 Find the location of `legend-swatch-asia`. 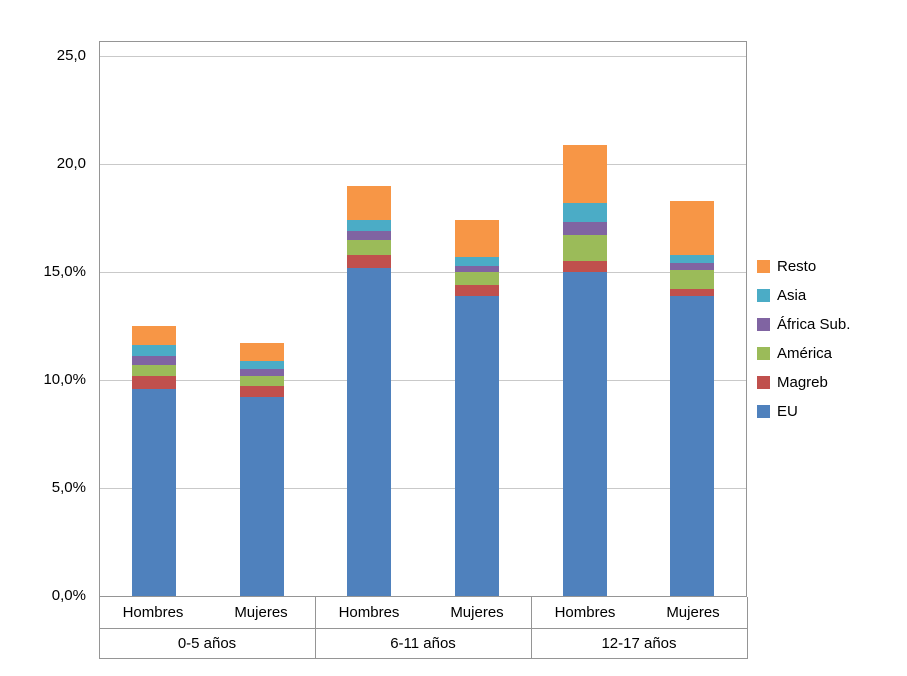

legend-swatch-asia is located at coordinates (763, 295).